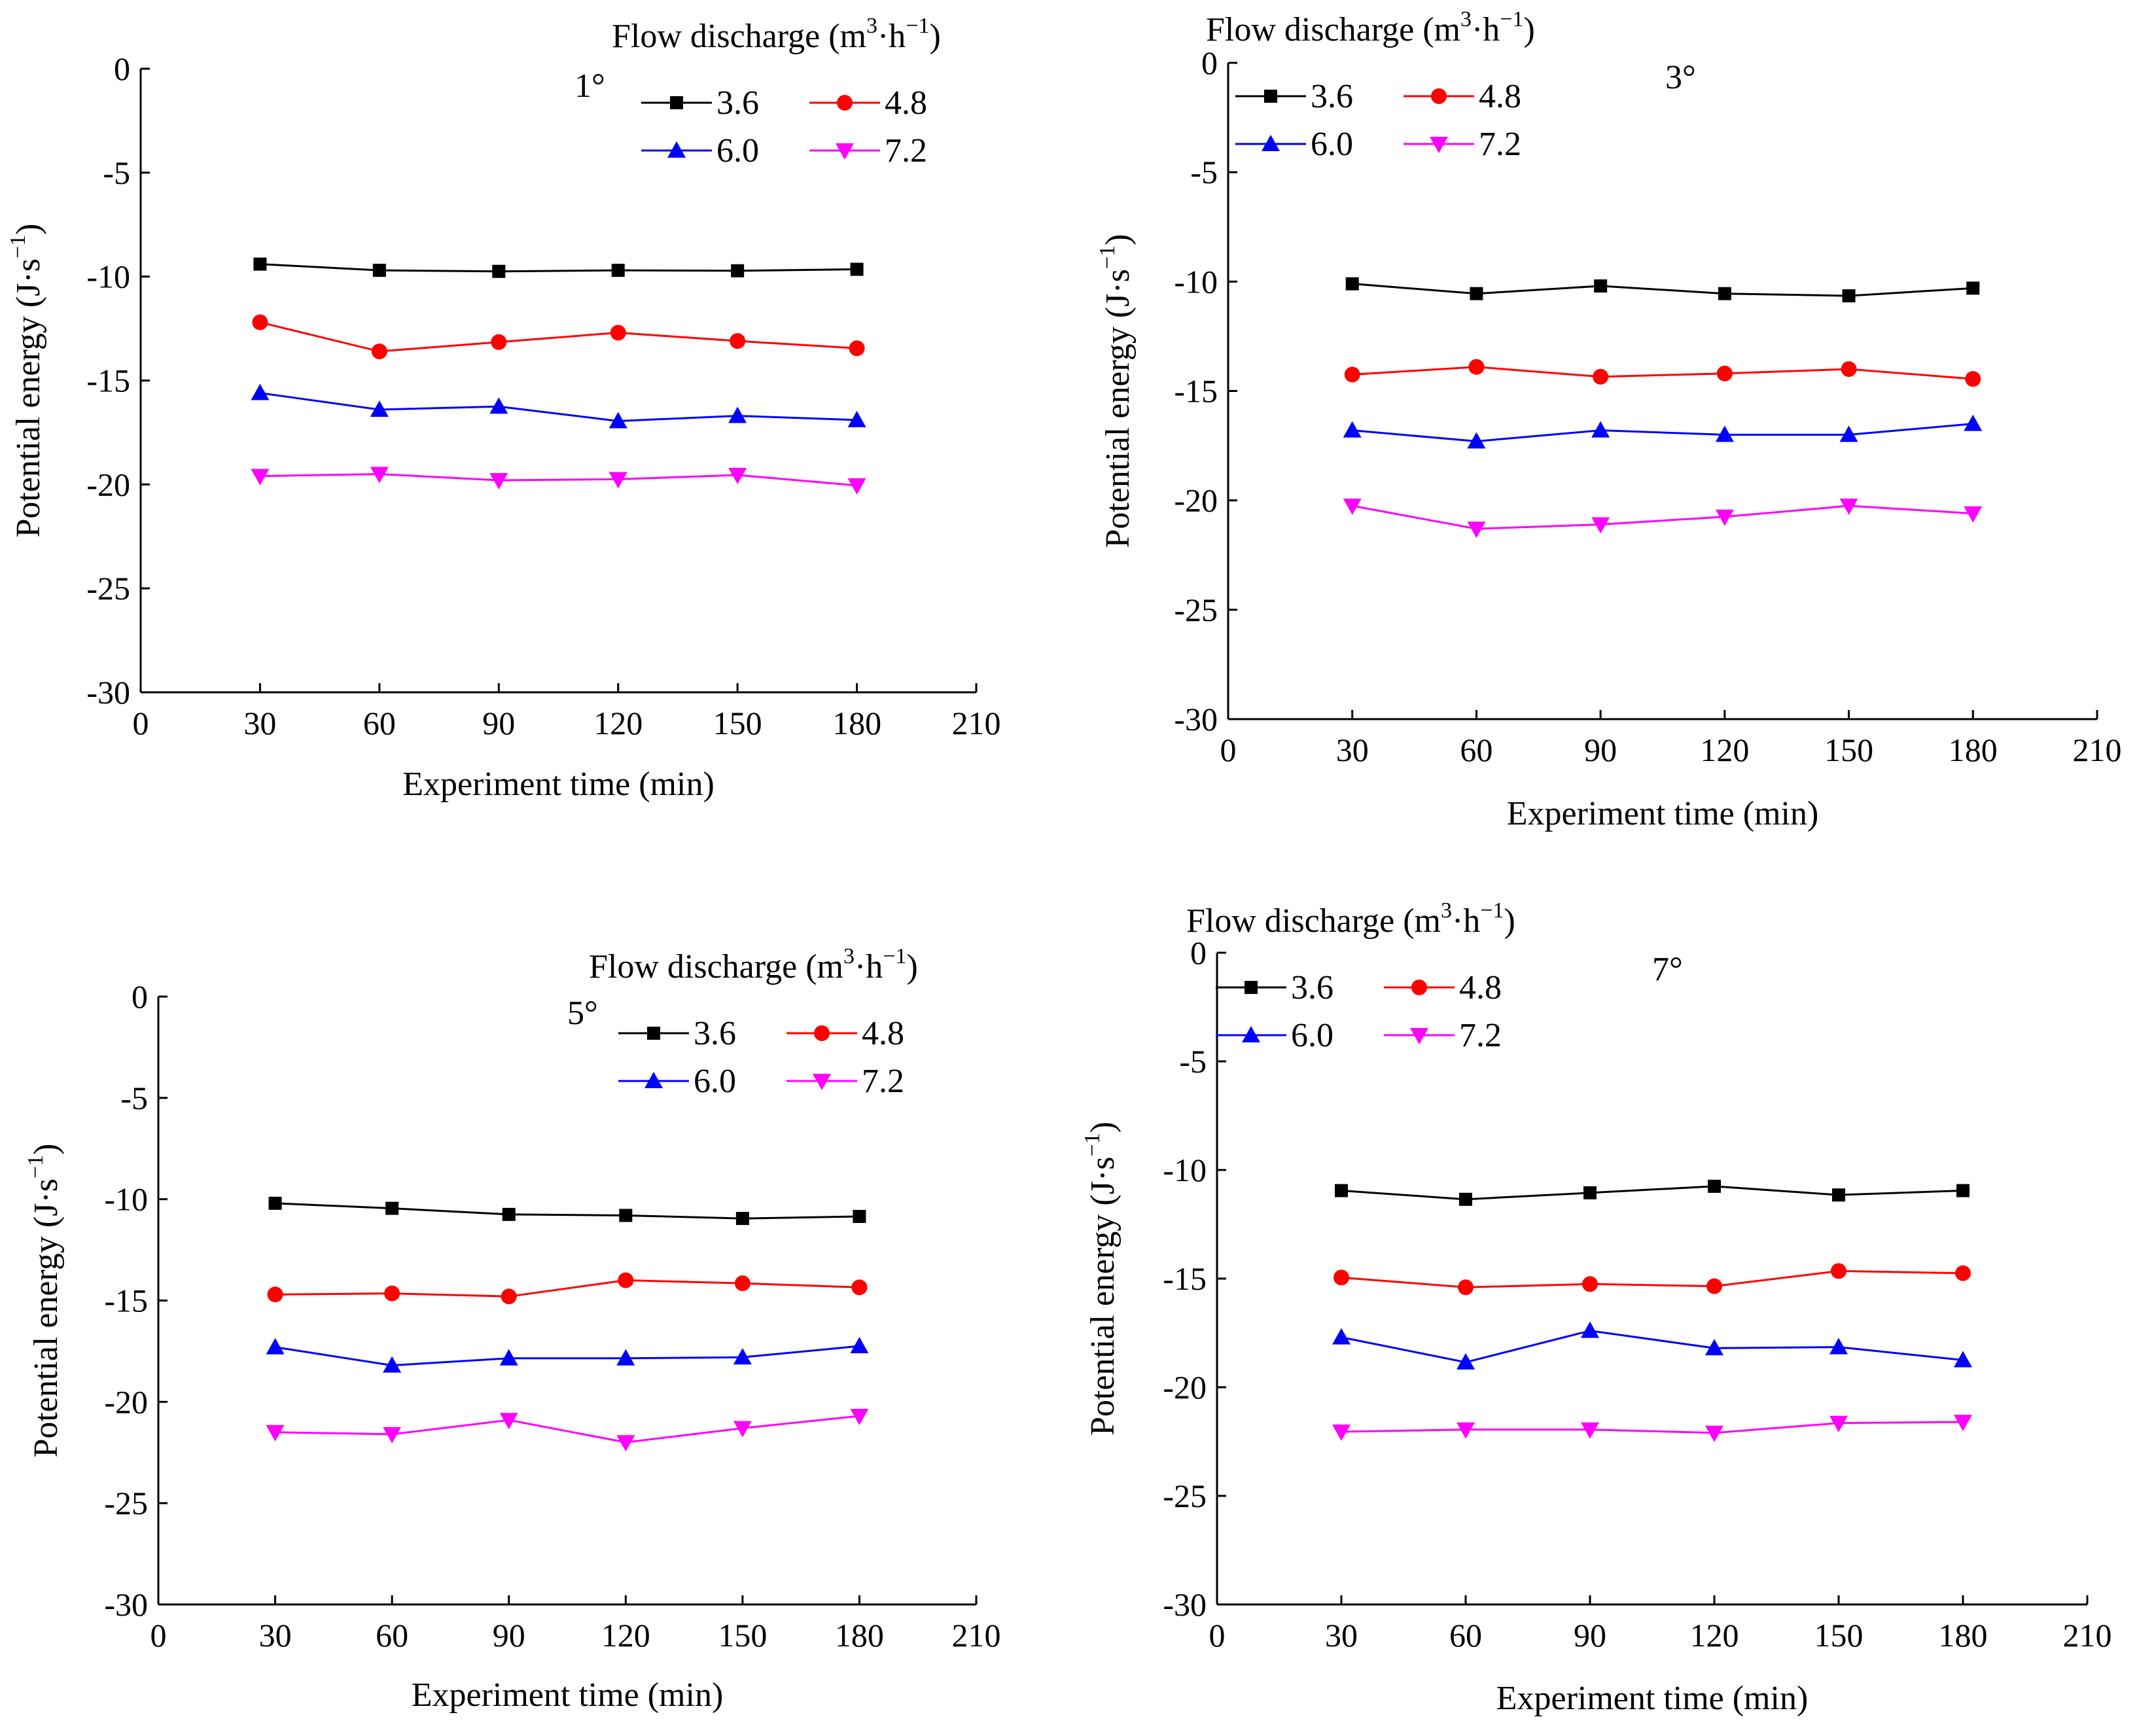 The height and width of the screenshot is (1736, 2137). What do you see at coordinates (26, 380) in the screenshot?
I see `y-axis-title: Potential energy (J·s−1)` at bounding box center [26, 380].